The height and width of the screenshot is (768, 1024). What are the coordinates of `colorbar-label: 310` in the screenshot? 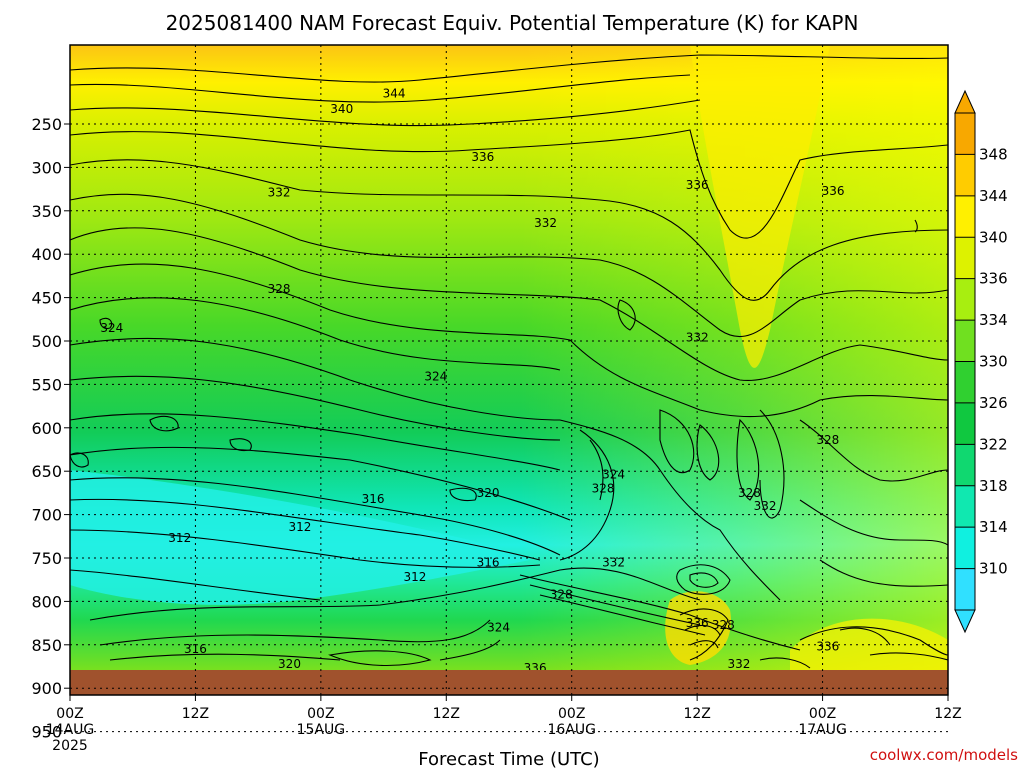 It's located at (993, 569).